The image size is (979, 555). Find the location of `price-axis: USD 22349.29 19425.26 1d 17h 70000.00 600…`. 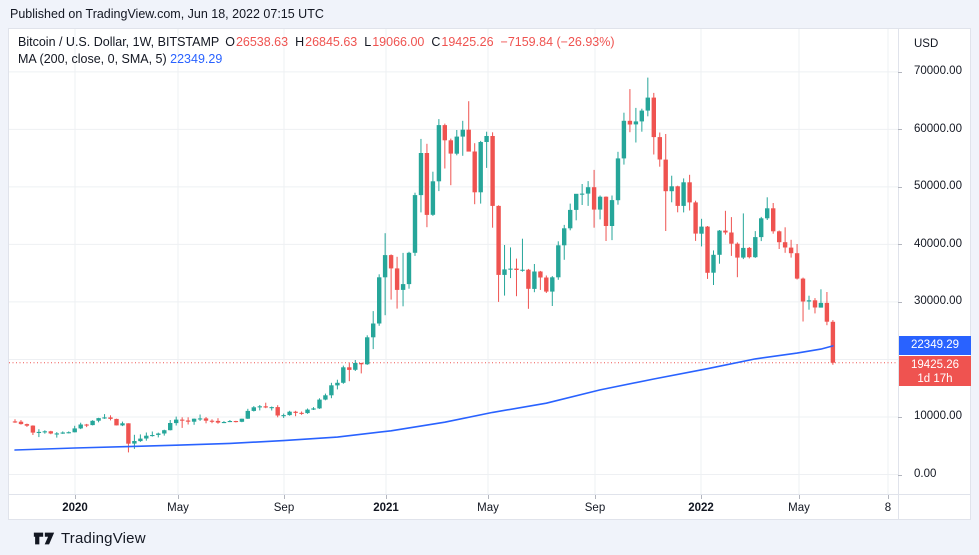

price-axis: USD 22349.29 19425.26 1d 17h 70000.00 600… is located at coordinates (934, 261).